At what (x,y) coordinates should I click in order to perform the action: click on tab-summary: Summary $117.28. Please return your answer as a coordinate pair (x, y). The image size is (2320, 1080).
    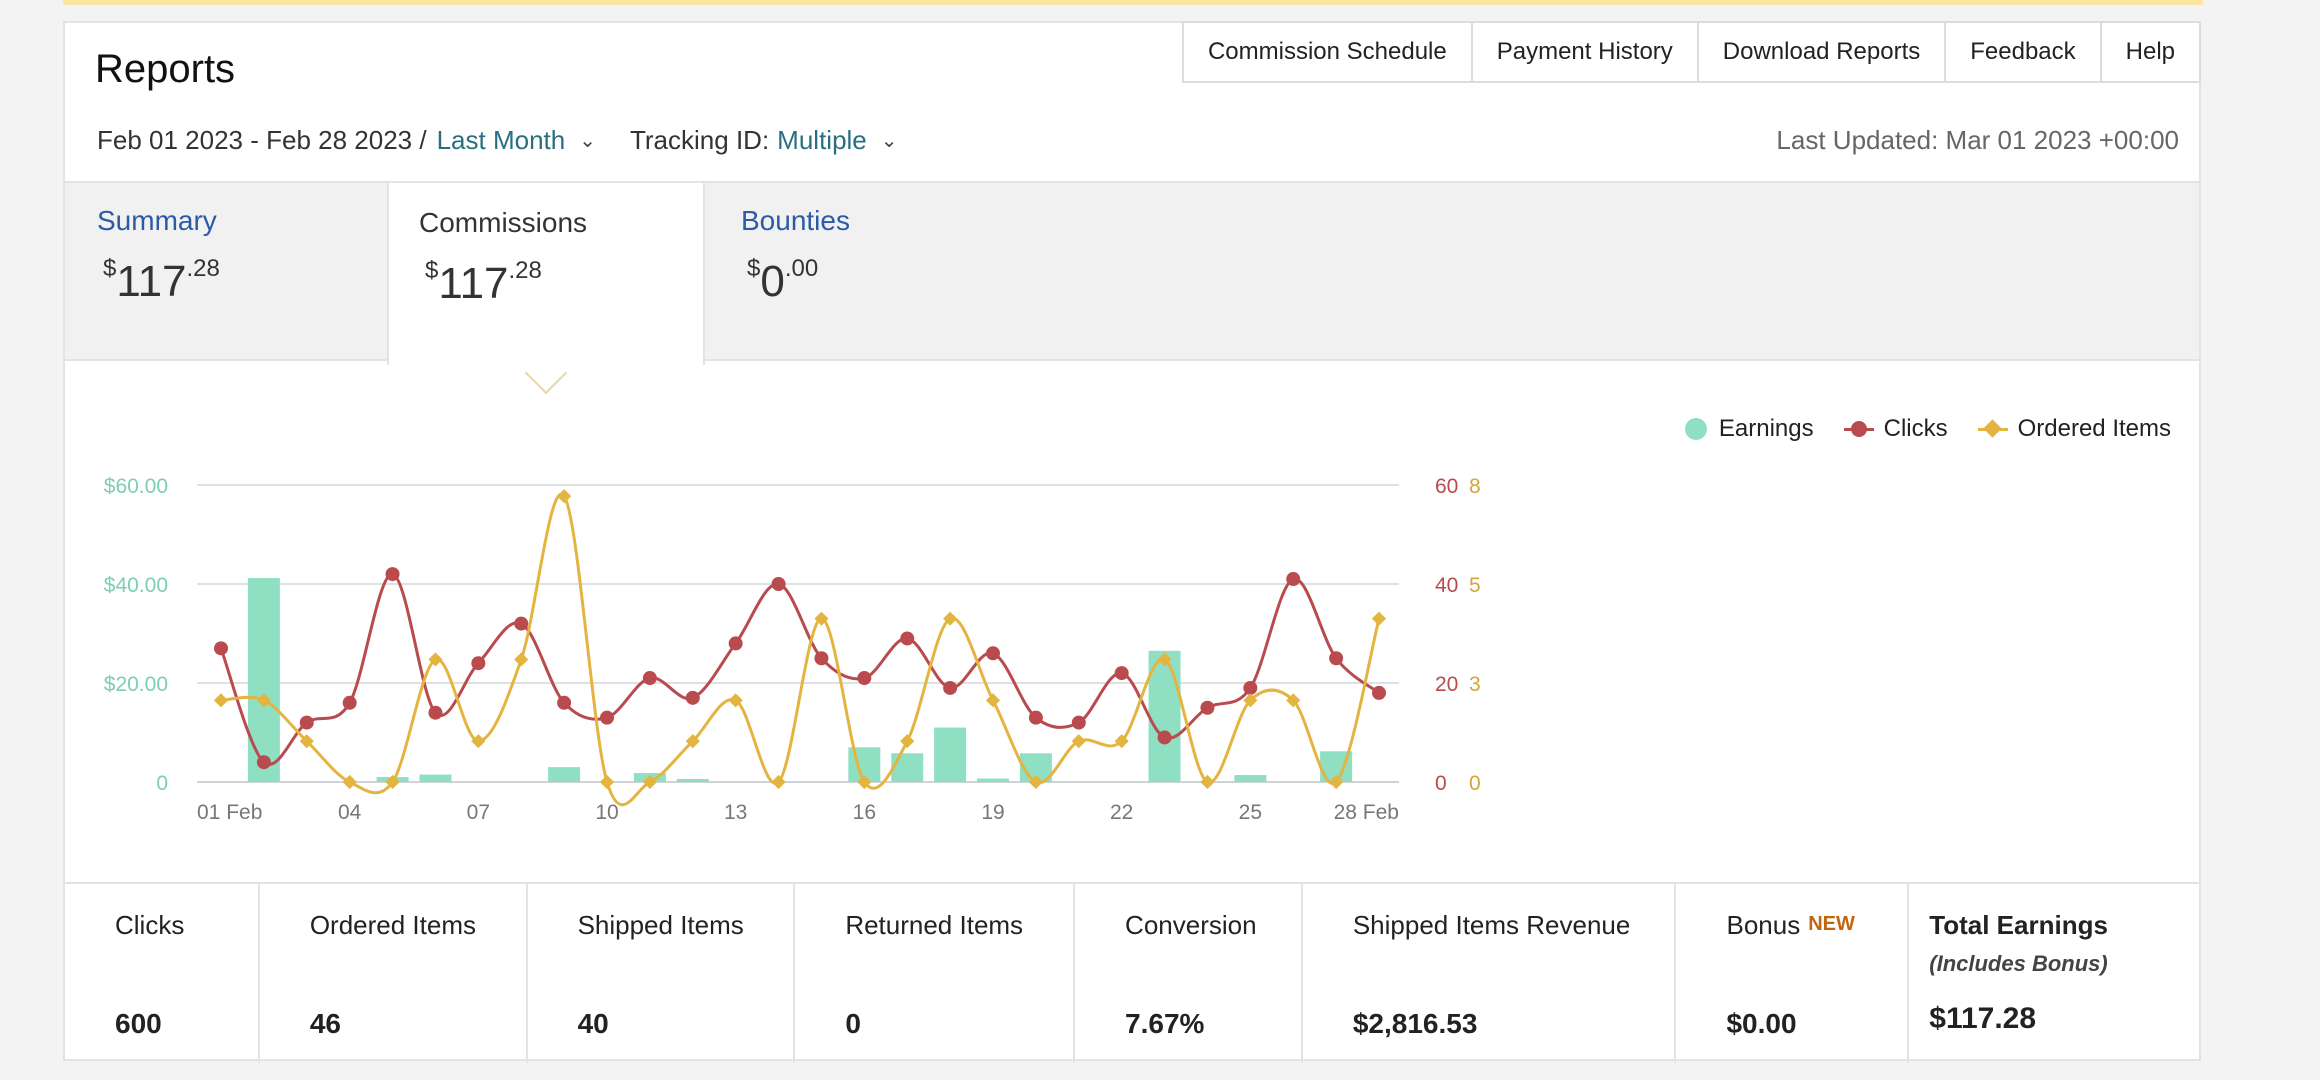
    Looking at the image, I should click on (226, 273).